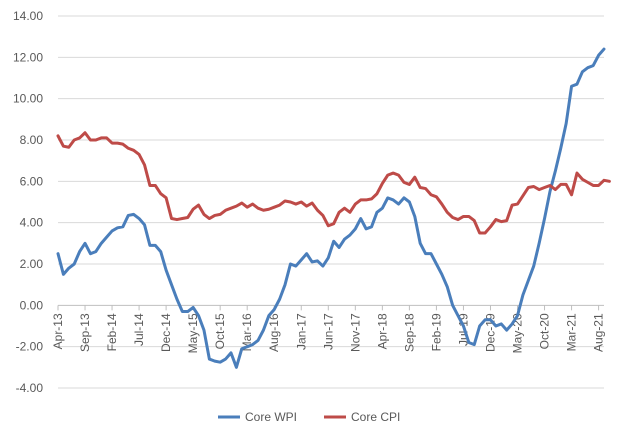 This screenshot has height=439, width=620. What do you see at coordinates (328, 331) in the screenshot?
I see `x-tick-label: Jun-17` at bounding box center [328, 331].